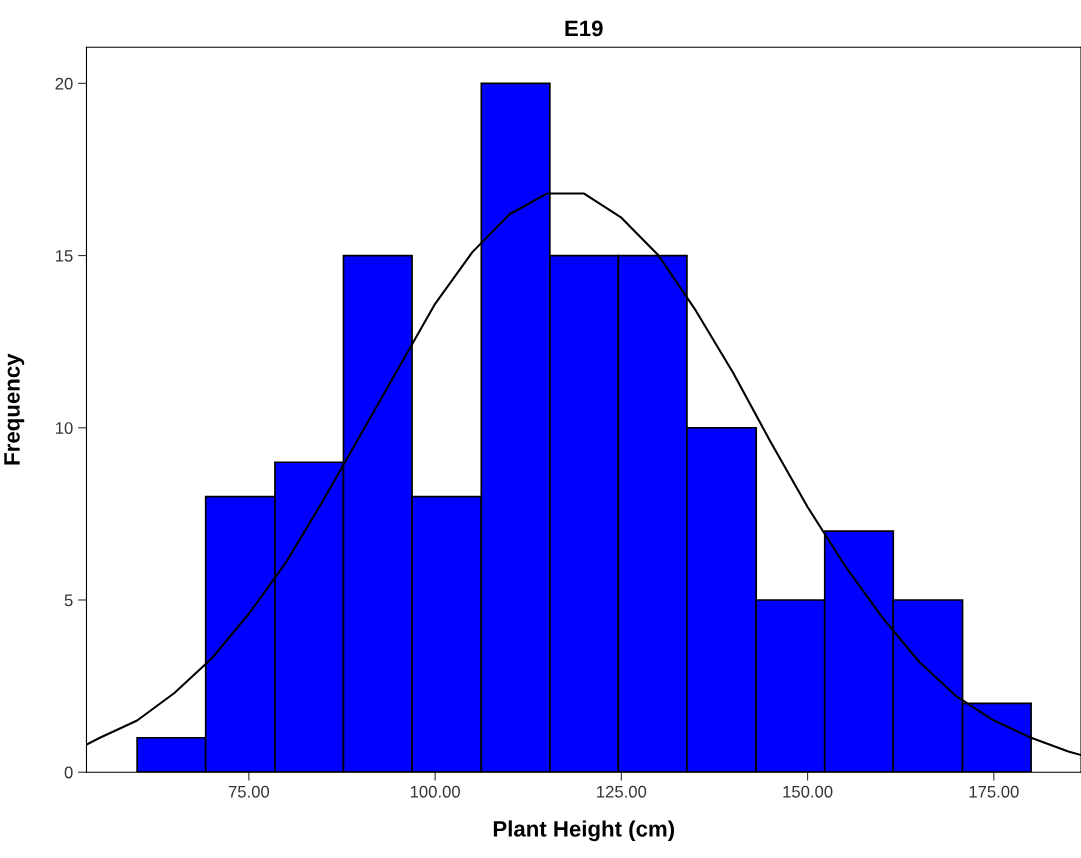  What do you see at coordinates (64, 256) in the screenshot?
I see `y-tick-label: 15` at bounding box center [64, 256].